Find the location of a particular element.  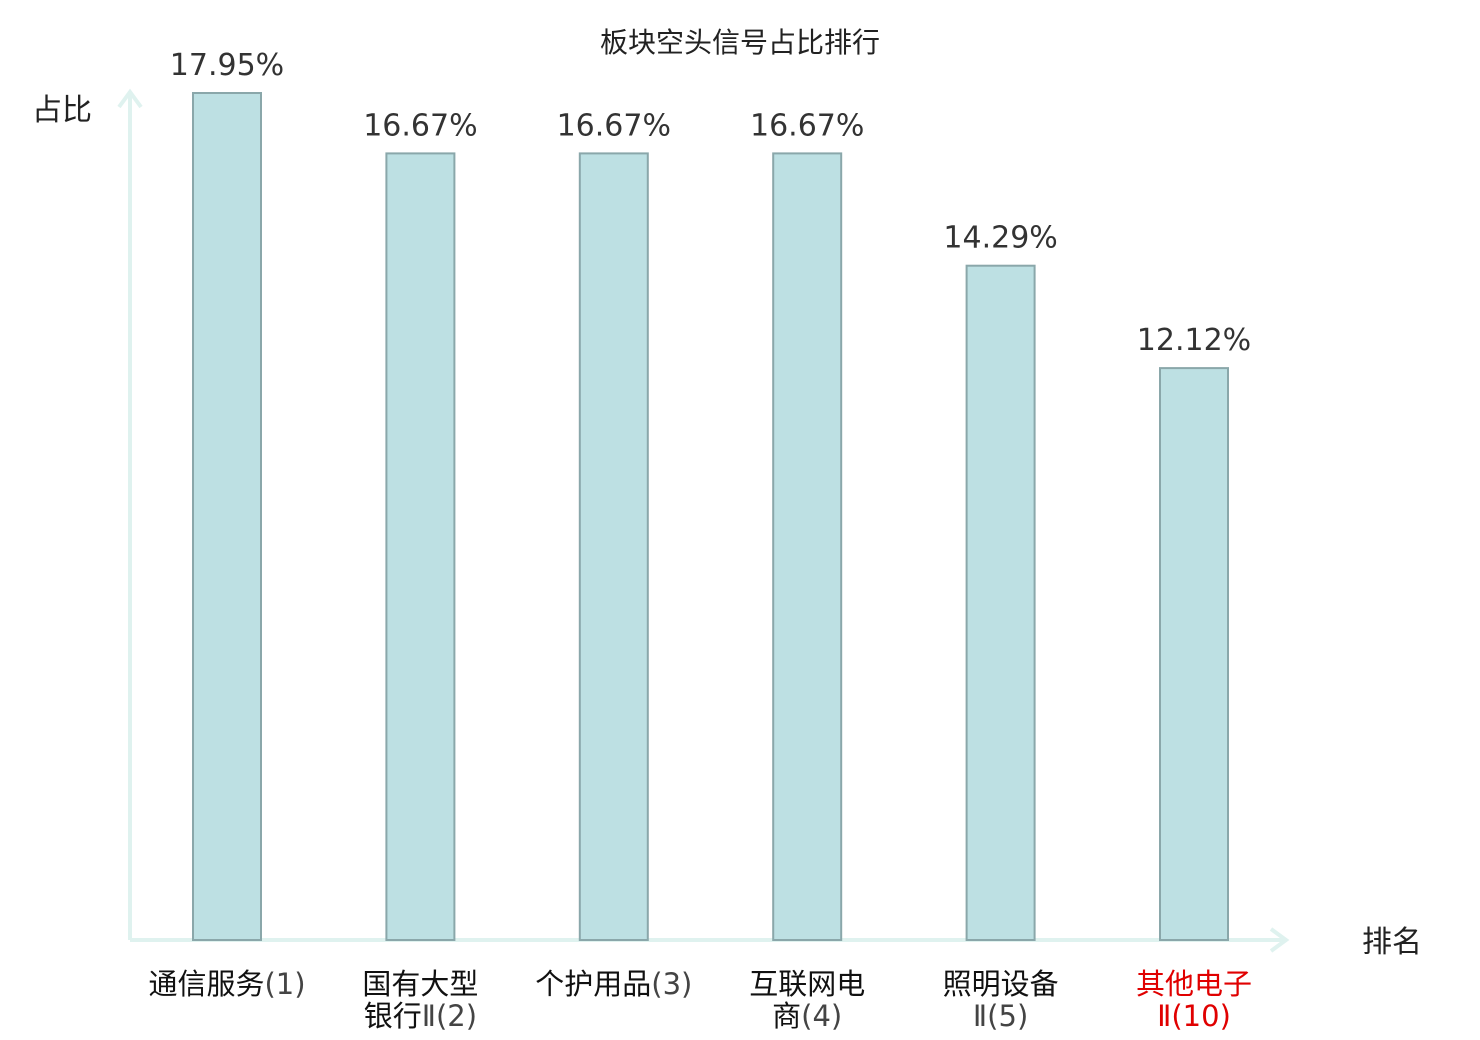

bar-value-label: 17.95% is located at coordinates (227, 65).